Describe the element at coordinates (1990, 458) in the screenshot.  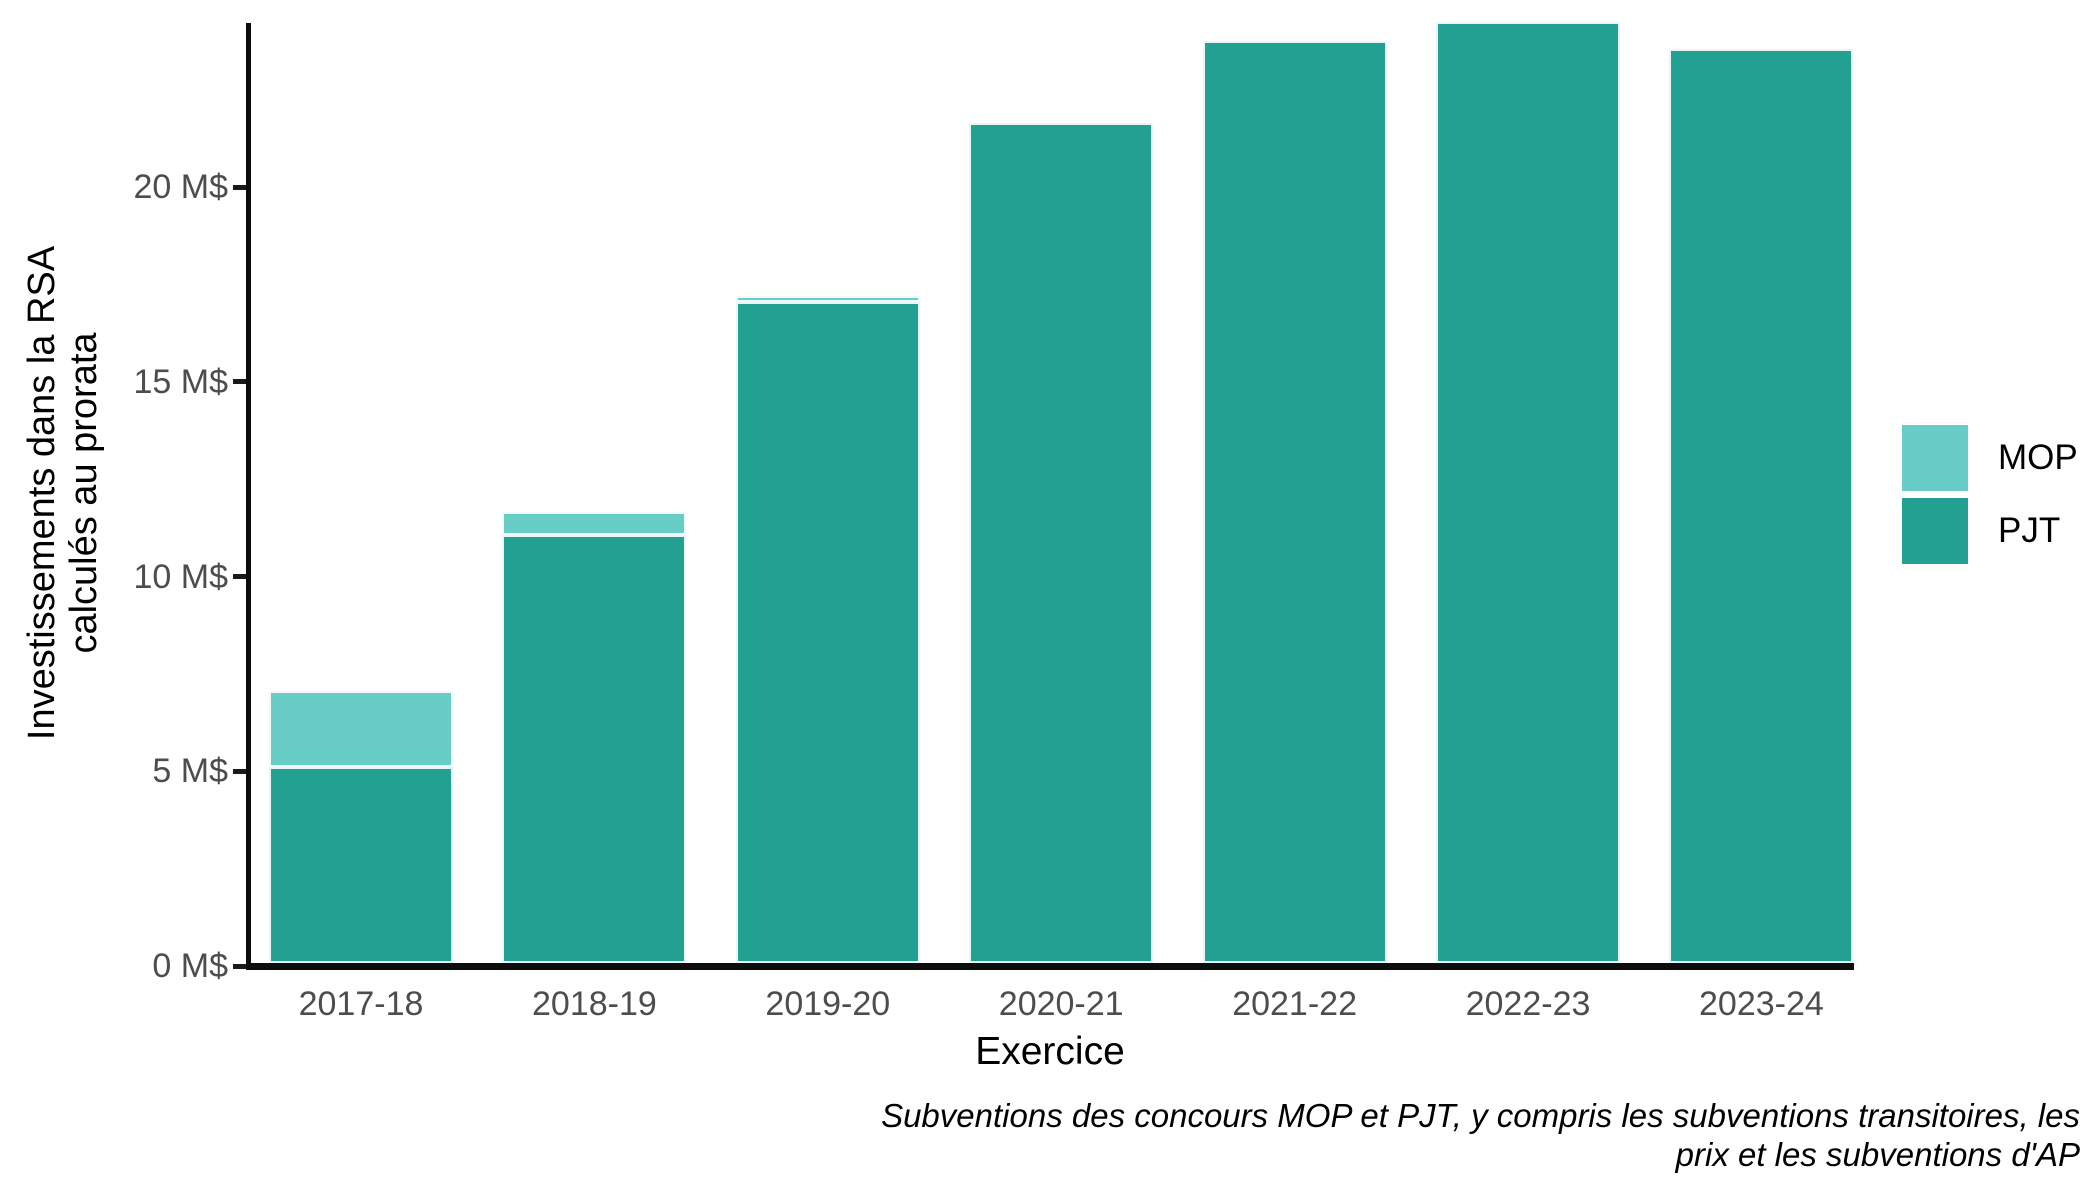
I see `legend-item-mop: MOP` at that location.